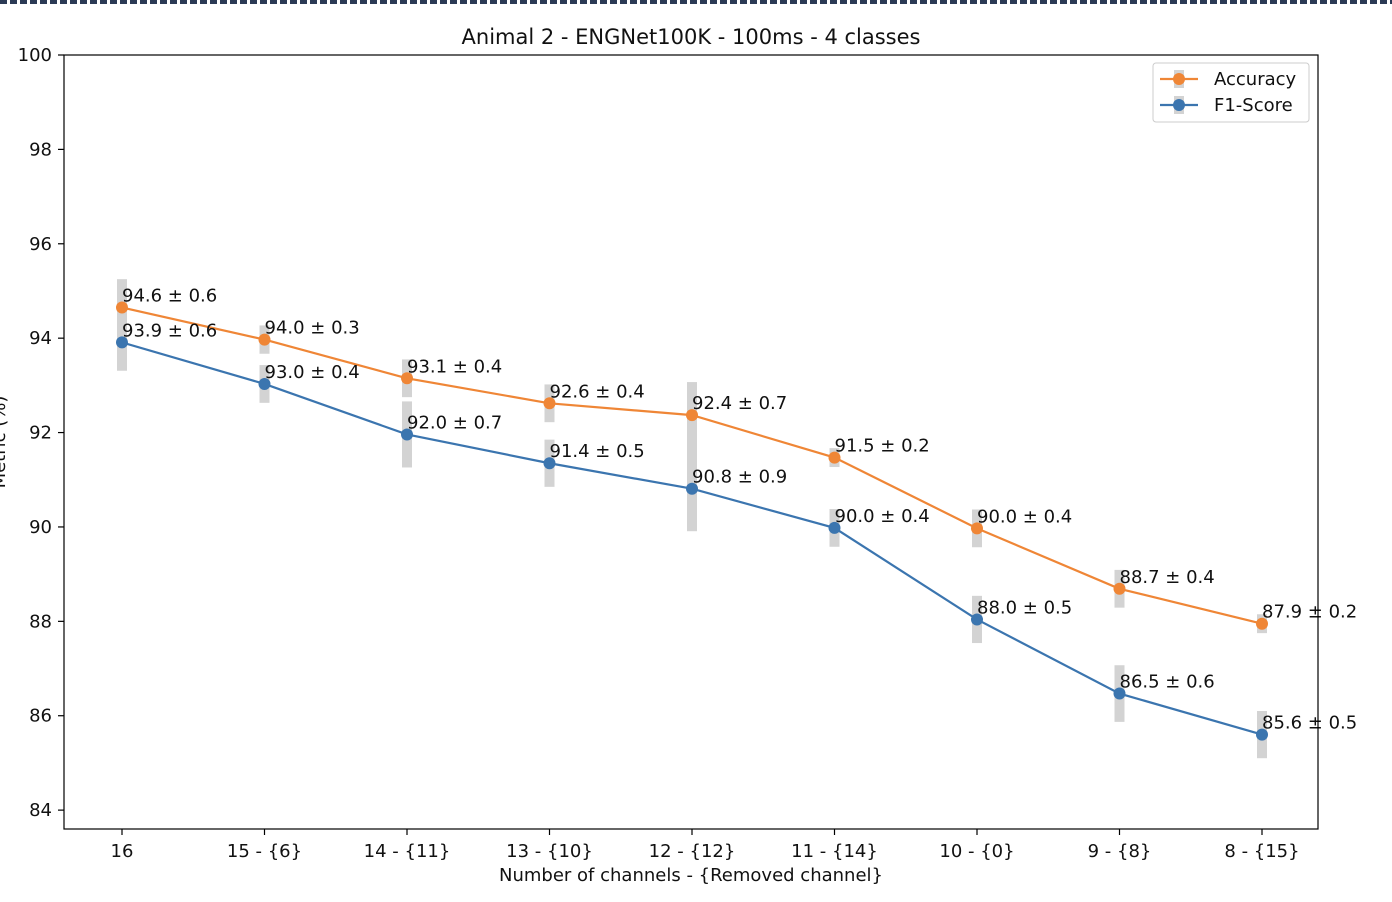 The height and width of the screenshot is (902, 1392). Describe the element at coordinates (40, 149) in the screenshot. I see `y-tick-label: 98` at that location.